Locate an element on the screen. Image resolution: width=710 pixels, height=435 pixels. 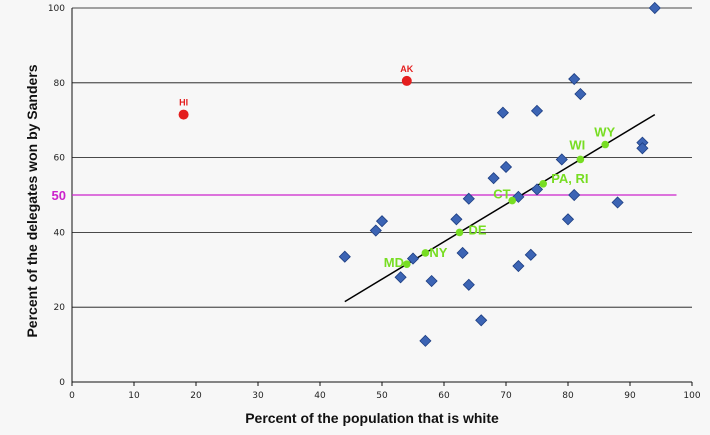
x-tick-label-100: 100 is located at coordinates (691, 396).